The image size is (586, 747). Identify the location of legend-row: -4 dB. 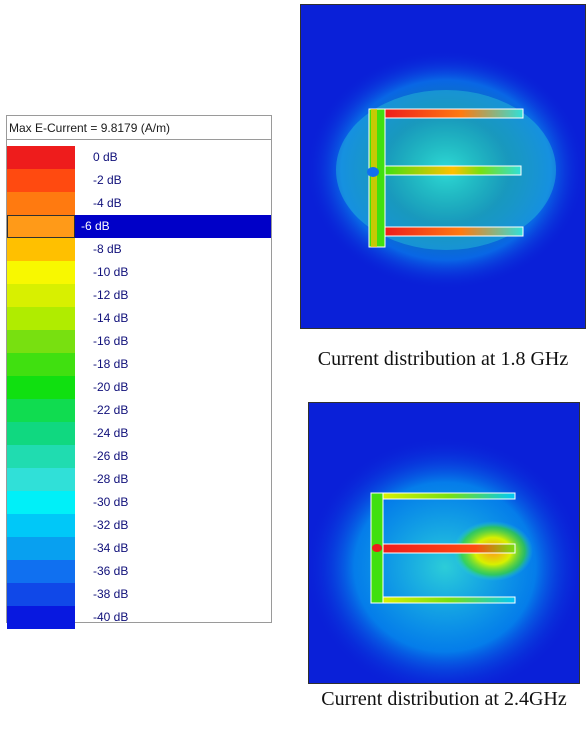
(139, 203).